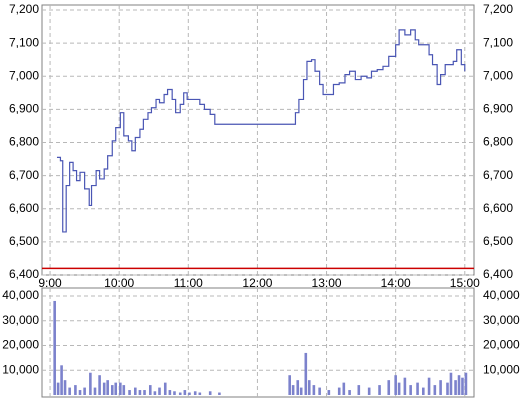 This screenshot has height=402, width=525. Describe the element at coordinates (498, 274) in the screenshot. I see `y-tick-label-right: 6,400` at that location.